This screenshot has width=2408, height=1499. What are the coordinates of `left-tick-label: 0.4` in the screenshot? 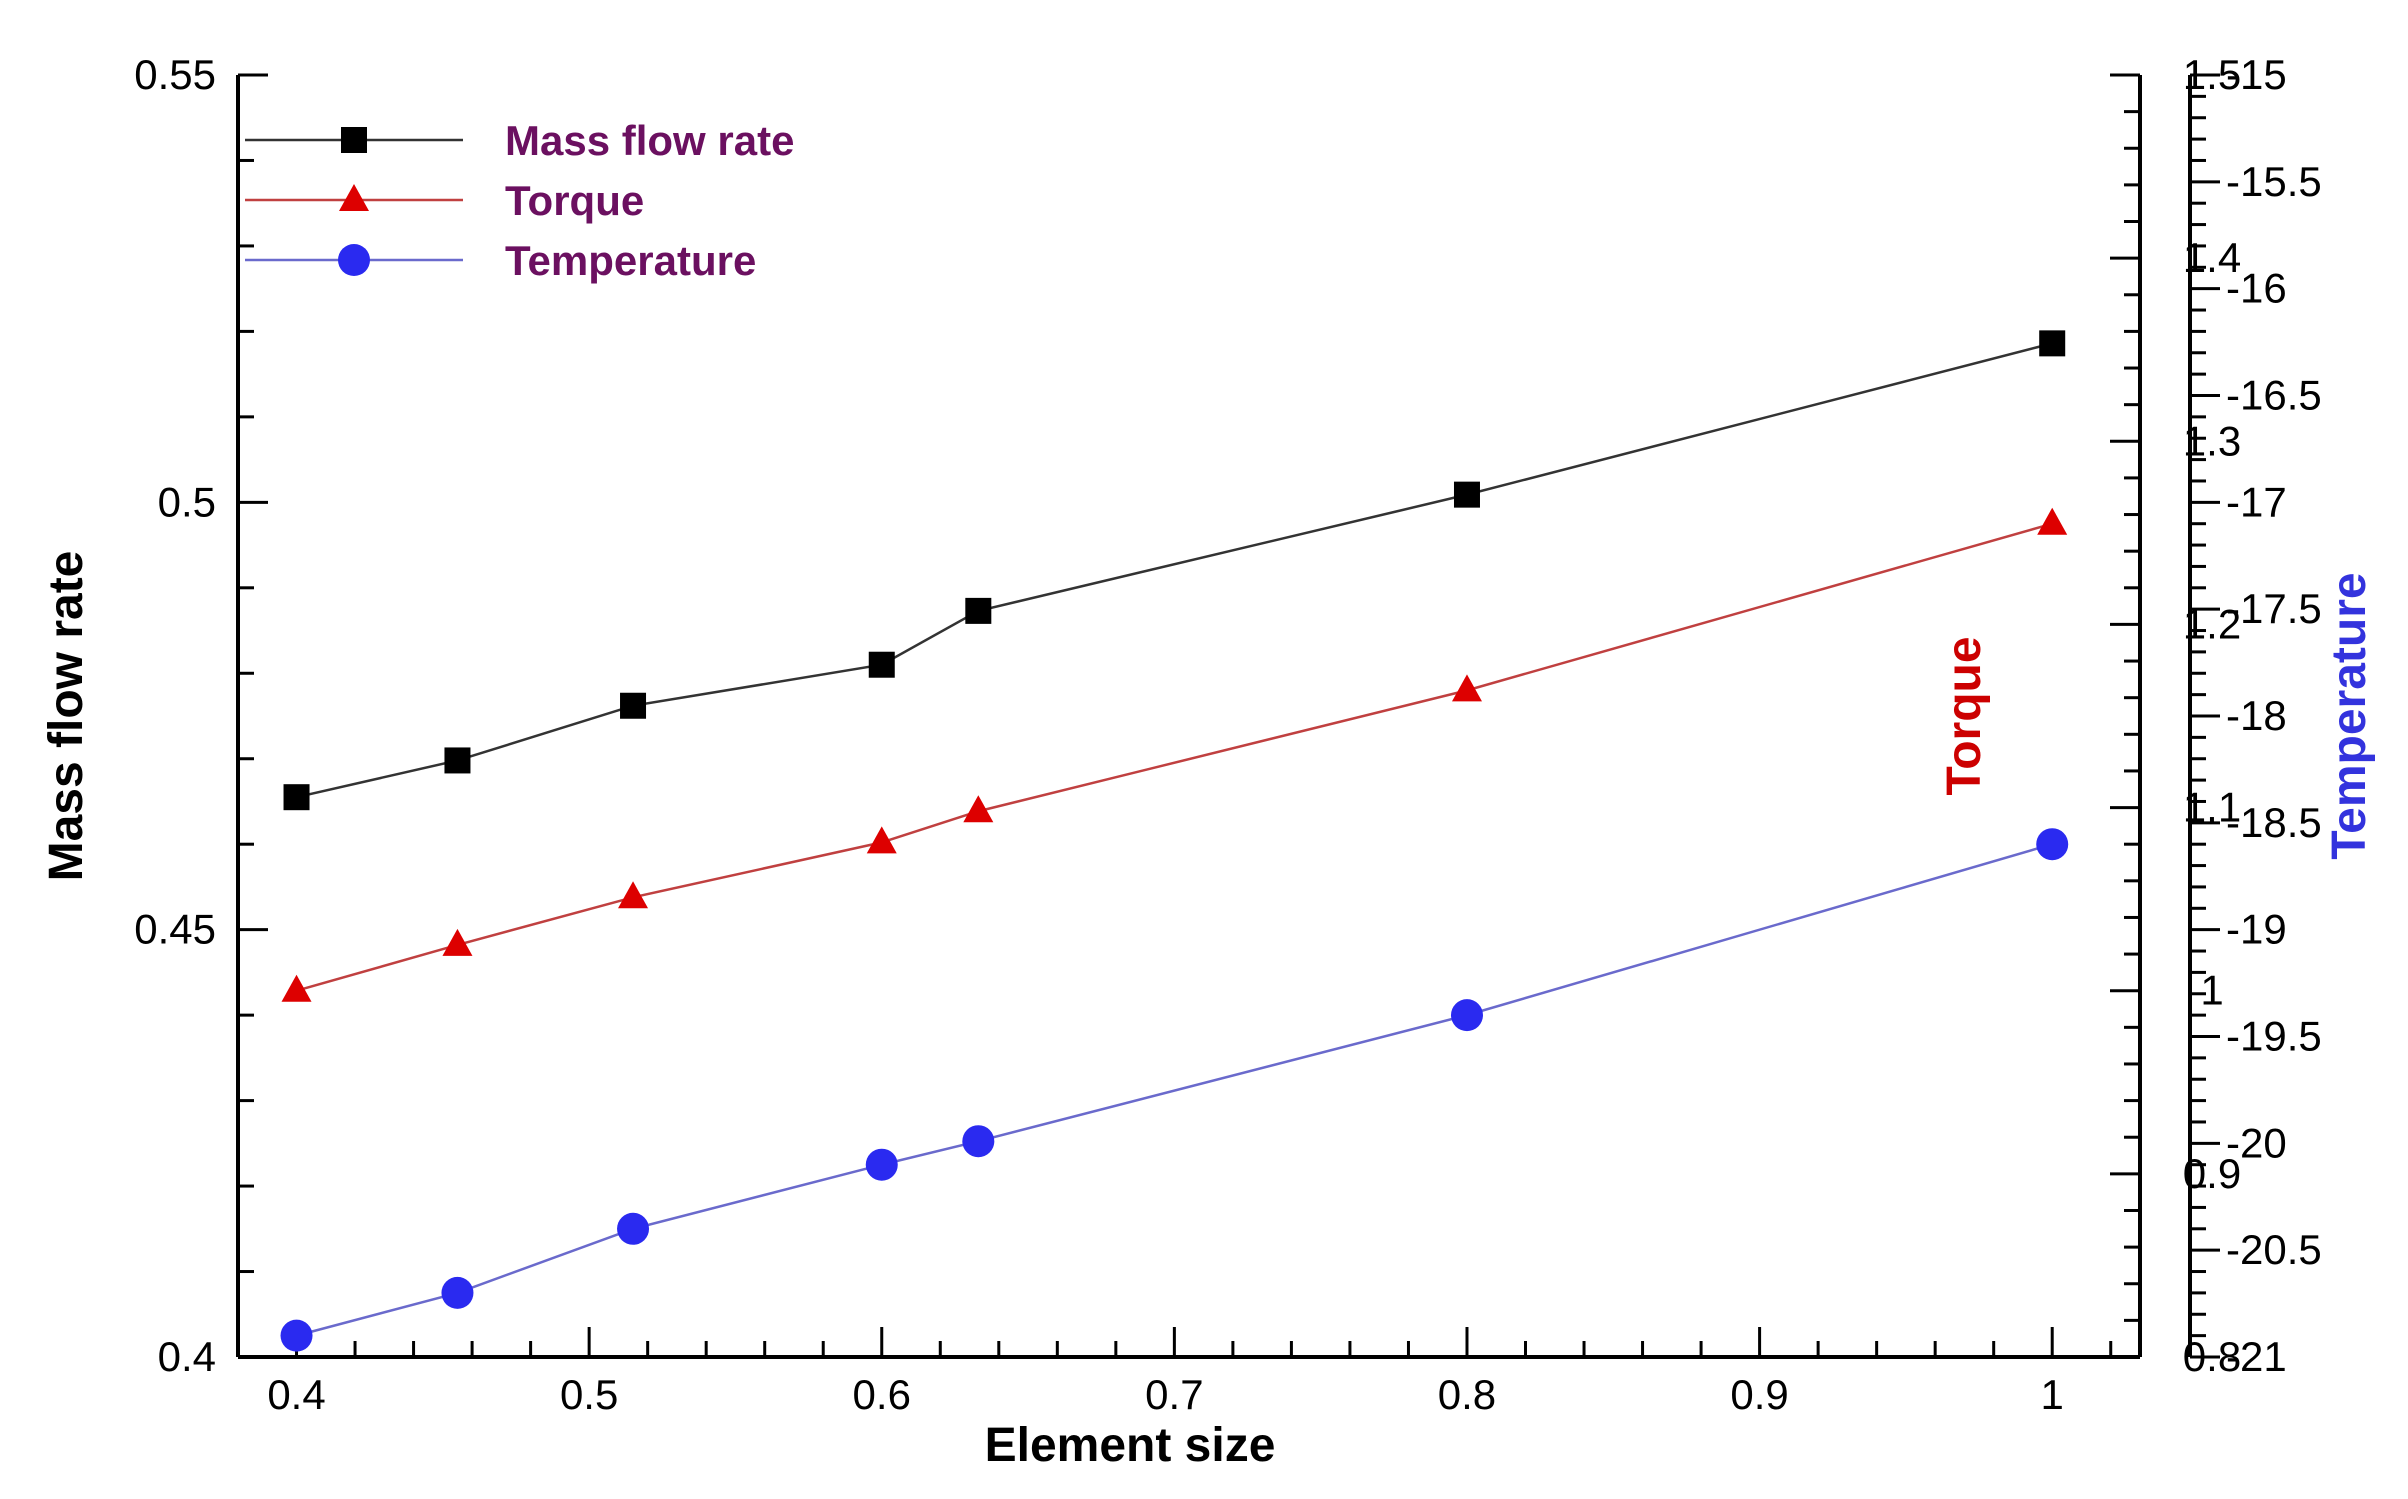 It's located at (187, 1356).